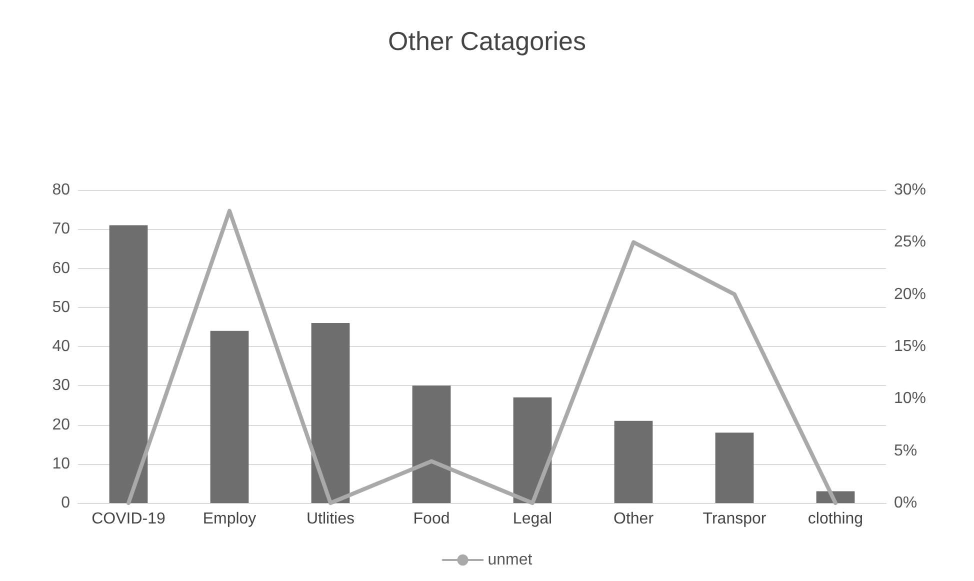  I want to click on legend-label: unmet, so click(510, 560).